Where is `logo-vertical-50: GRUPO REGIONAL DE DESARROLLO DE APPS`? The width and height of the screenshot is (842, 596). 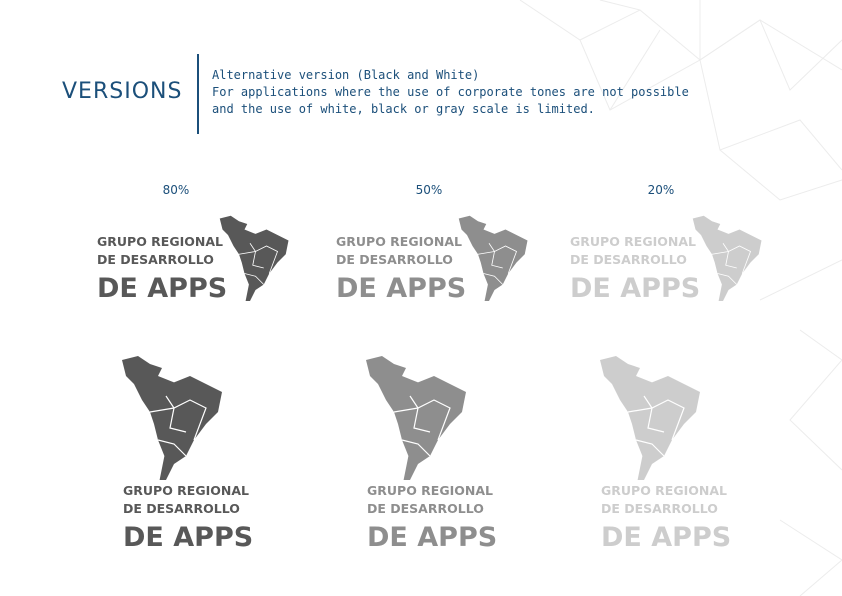 logo-vertical-50: GRUPO REGIONAL DE DESARROLLO DE APPS is located at coordinates (432, 452).